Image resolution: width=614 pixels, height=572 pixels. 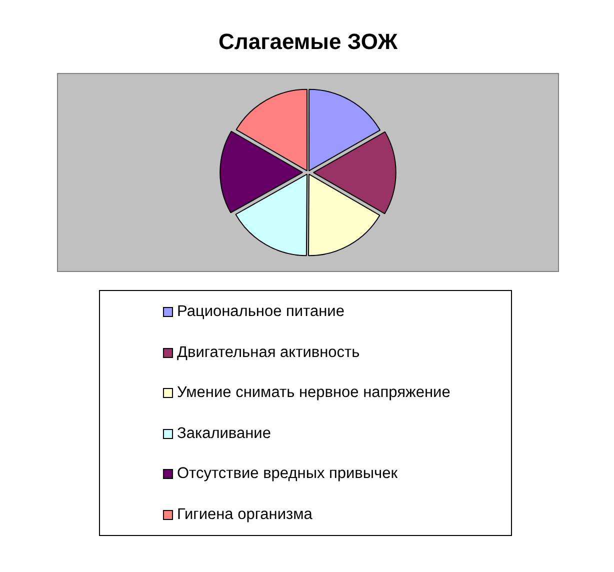 I want to click on legend-label: Отсутствие вредных привычек, so click(x=287, y=474).